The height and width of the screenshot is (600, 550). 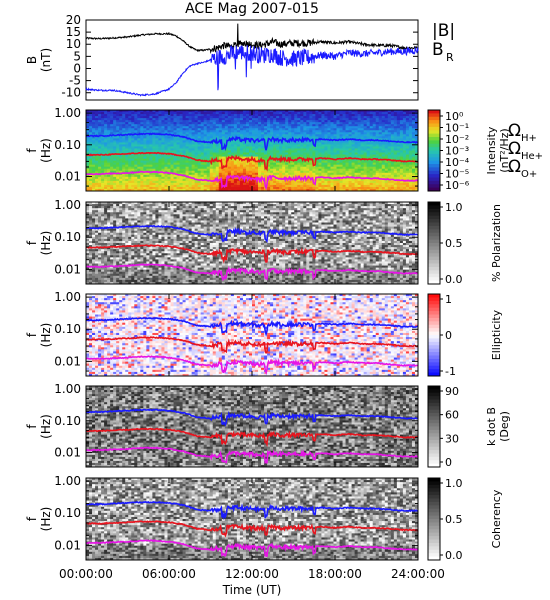 What do you see at coordinates (438, 50) in the screenshot?
I see `legend-br: B` at bounding box center [438, 50].